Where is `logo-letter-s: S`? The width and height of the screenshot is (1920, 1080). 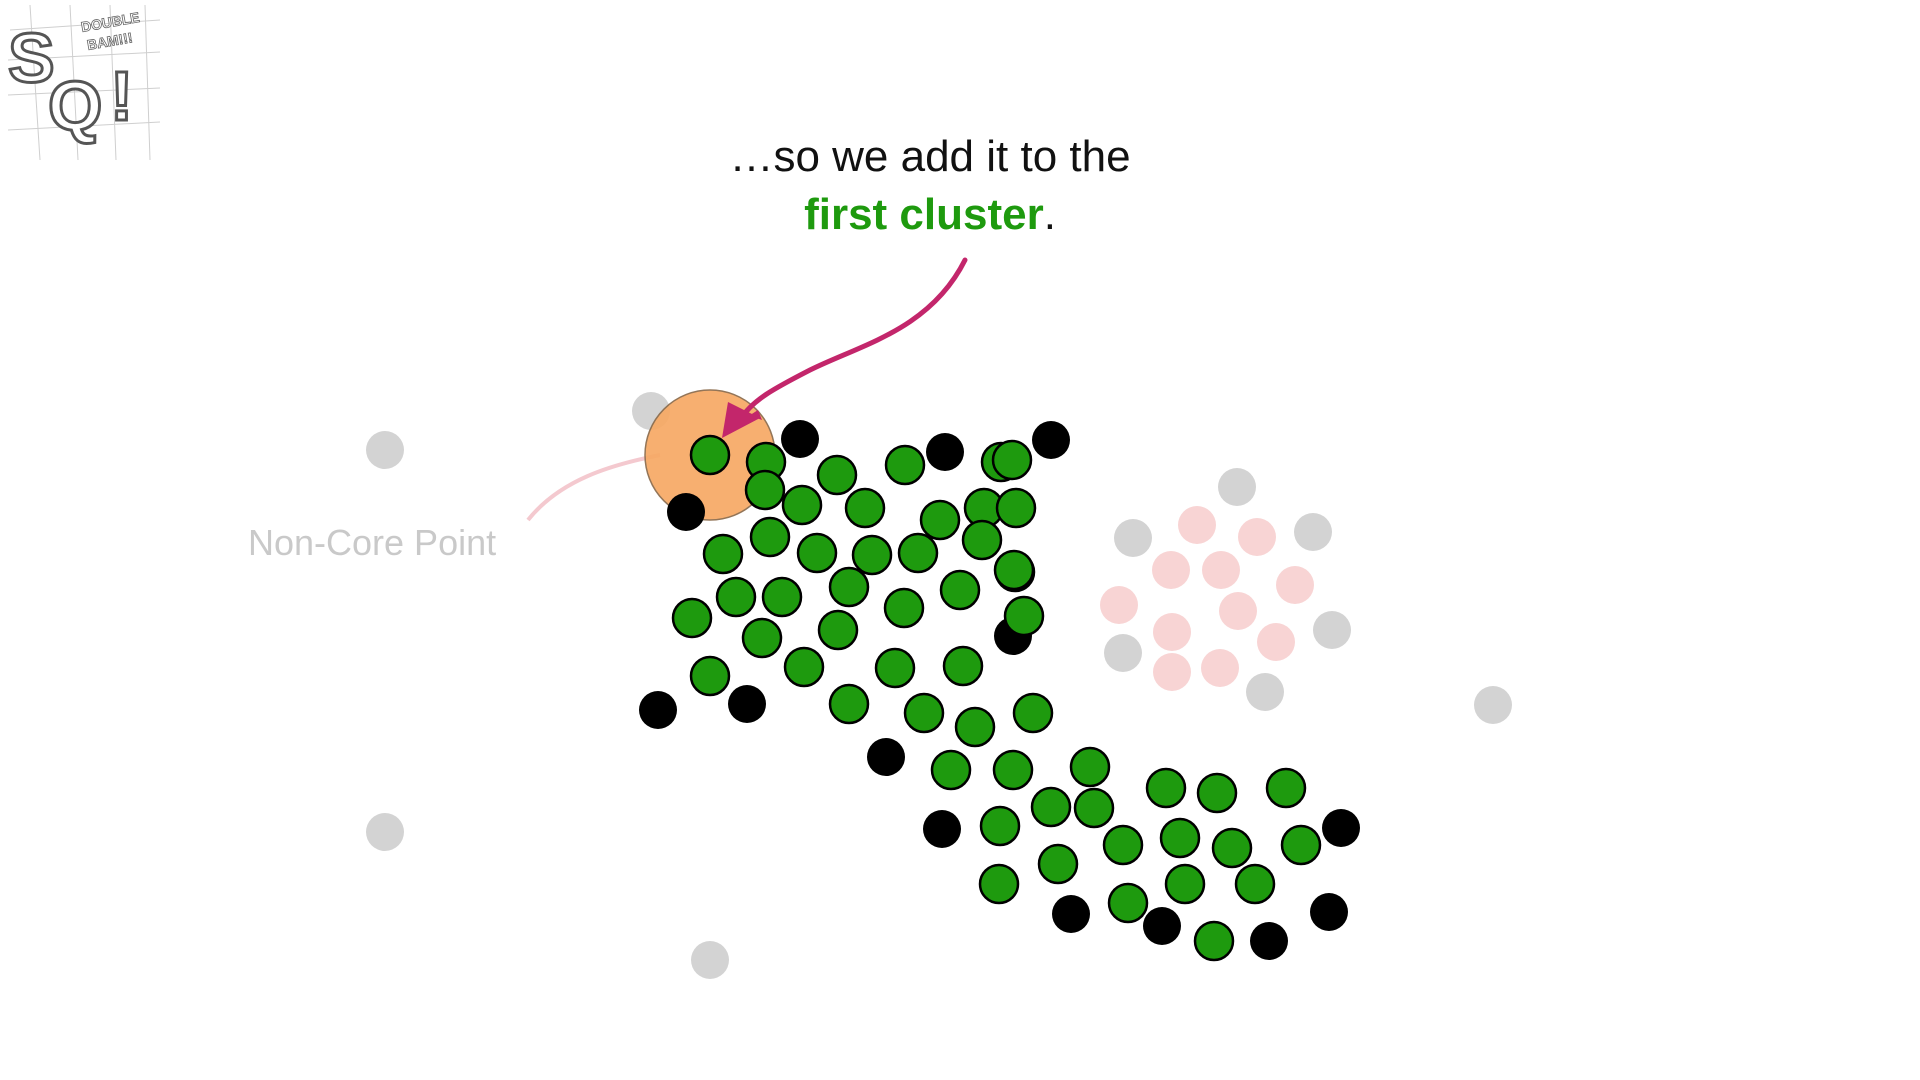
logo-letter-s: S is located at coordinates (31, 58).